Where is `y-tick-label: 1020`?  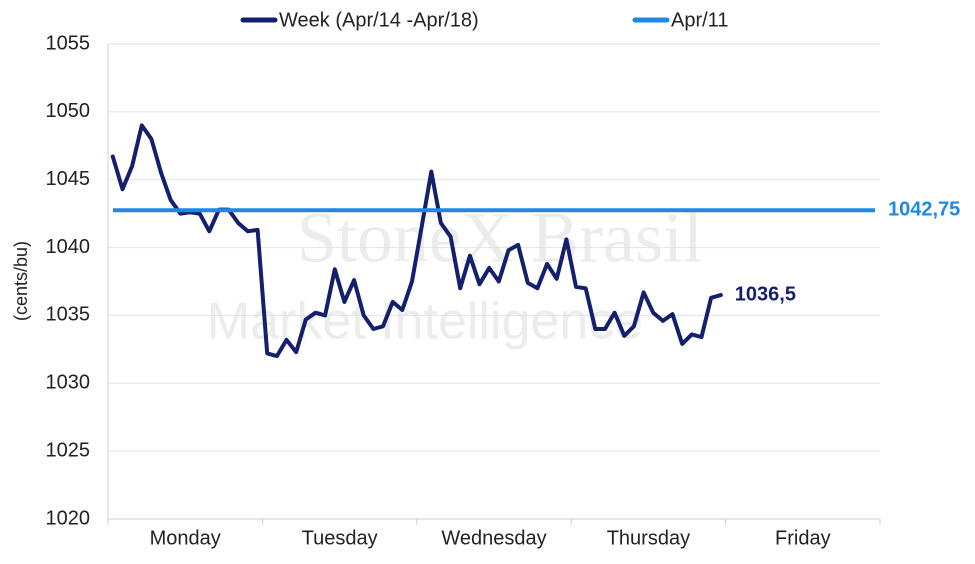
y-tick-label: 1020 is located at coordinates (68, 518).